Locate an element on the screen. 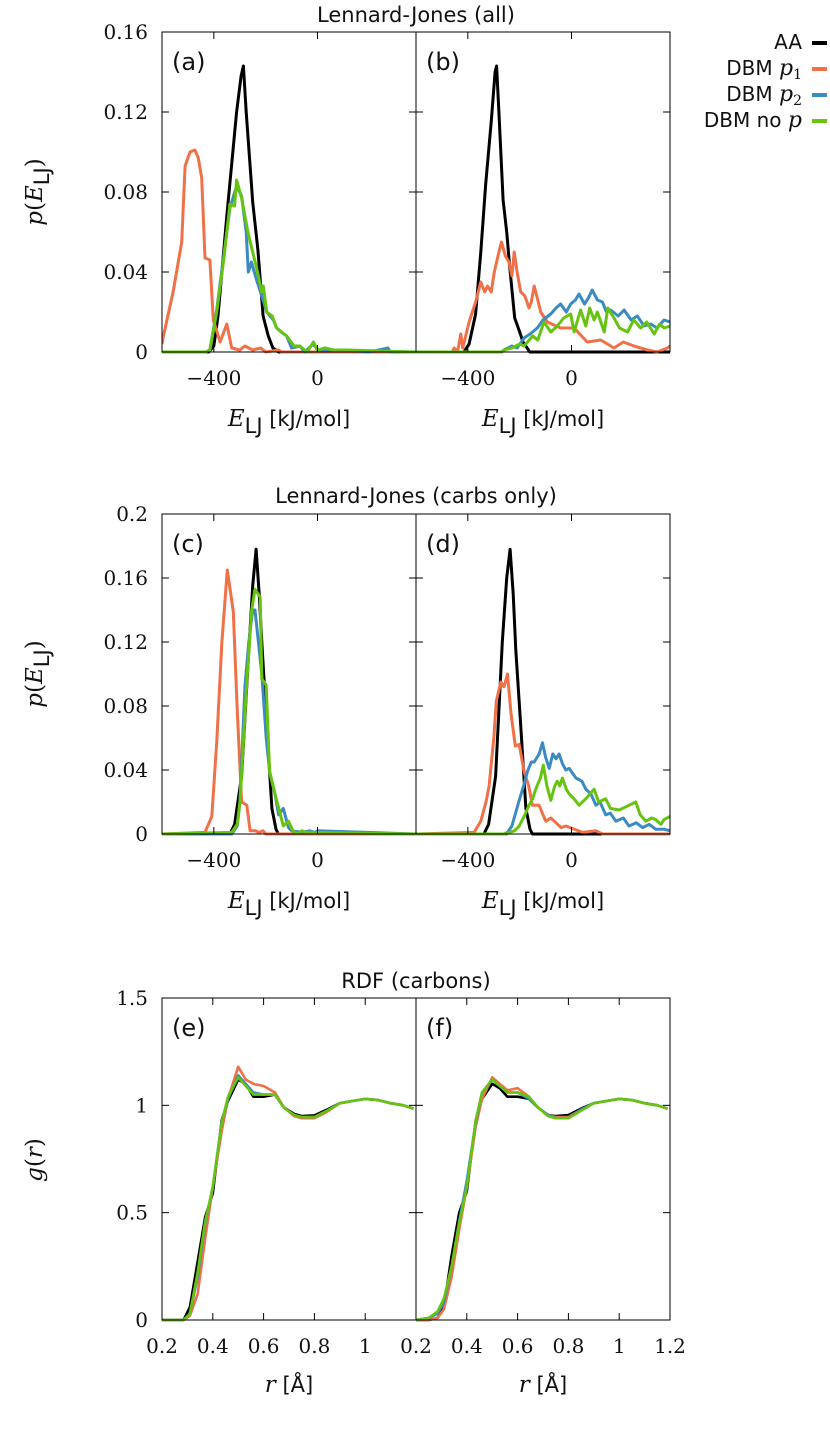 Image resolution: width=830 pixels, height=1453 pixels. y-tick-label: 0.08 is located at coordinates (125, 192).